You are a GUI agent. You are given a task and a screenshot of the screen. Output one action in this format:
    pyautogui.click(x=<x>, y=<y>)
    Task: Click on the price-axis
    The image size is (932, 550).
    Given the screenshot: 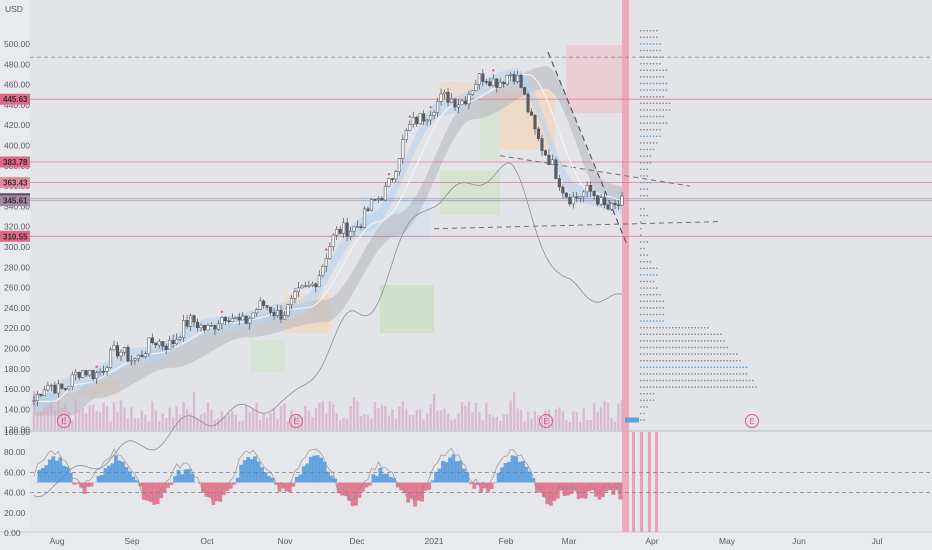 What is the action you would take?
    pyautogui.click(x=15, y=275)
    